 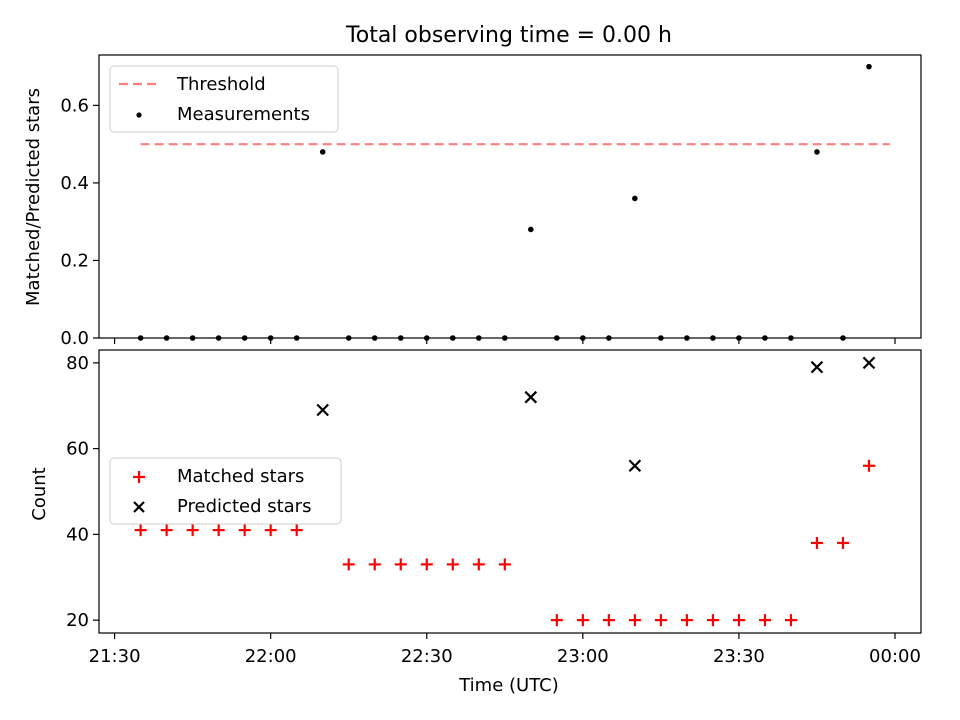 What do you see at coordinates (33, 197) in the screenshot?
I see `top-y-axis-label: Matched/Predicted stars` at bounding box center [33, 197].